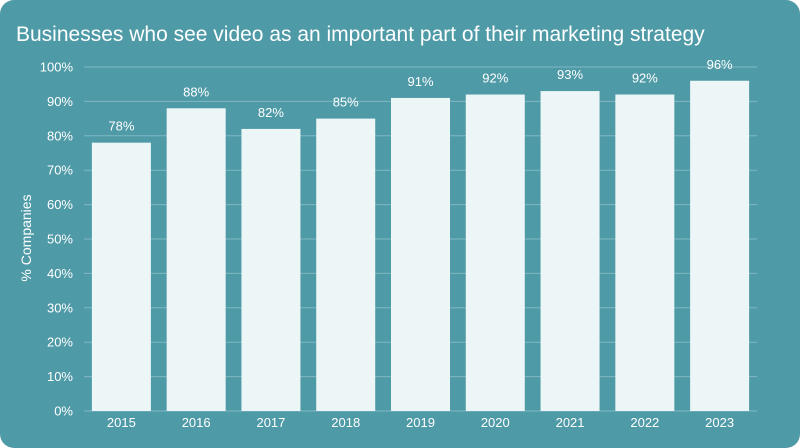 The height and width of the screenshot is (448, 800). Describe the element at coordinates (270, 422) in the screenshot. I see `x-tick-label: 2017` at that location.